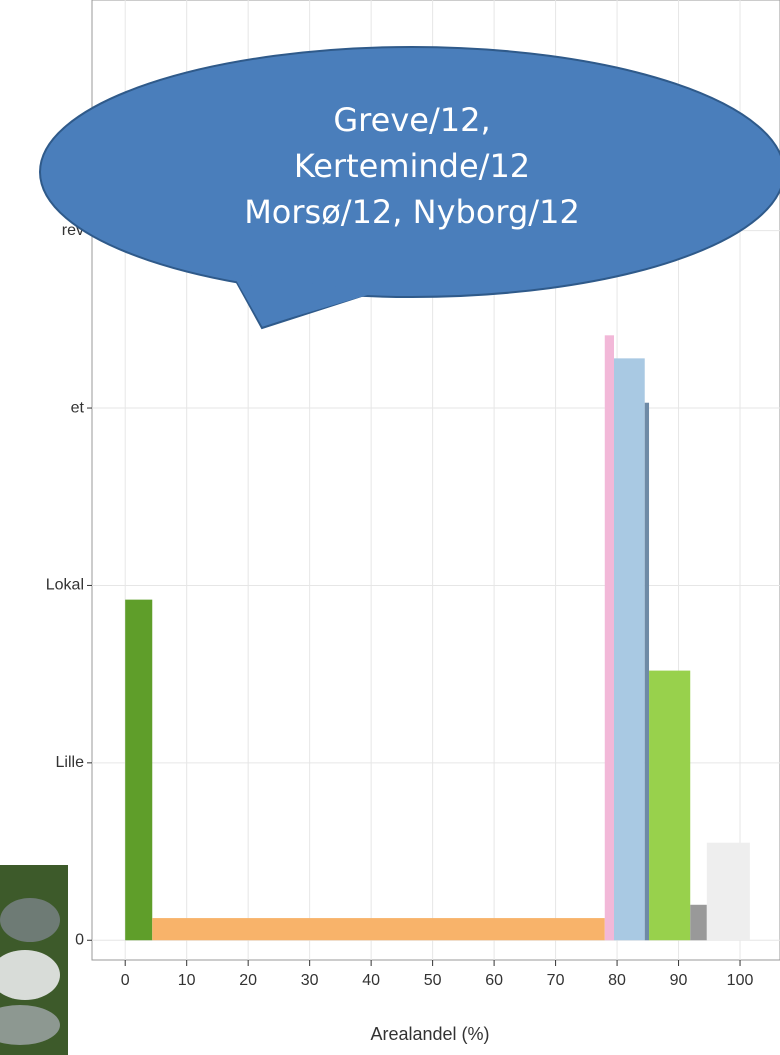 The width and height of the screenshot is (780, 1055). I want to click on callout-line: Kerteminde/12, so click(412, 166).